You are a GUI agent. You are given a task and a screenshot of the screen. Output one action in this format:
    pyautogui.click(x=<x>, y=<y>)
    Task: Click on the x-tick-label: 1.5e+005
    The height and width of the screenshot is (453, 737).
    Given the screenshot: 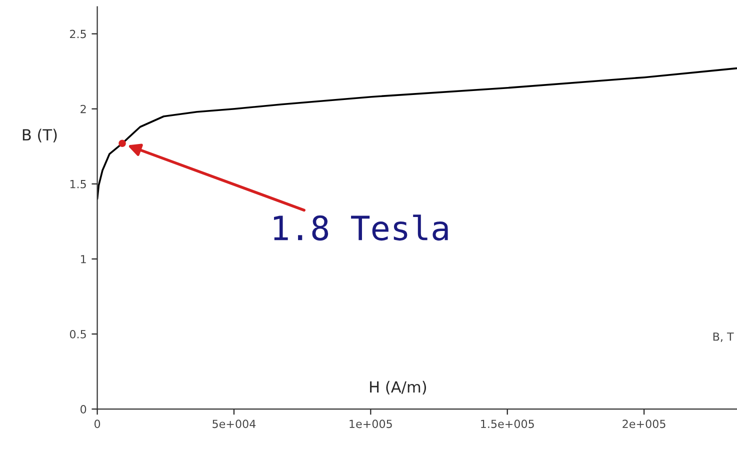 What is the action you would take?
    pyautogui.click(x=507, y=424)
    